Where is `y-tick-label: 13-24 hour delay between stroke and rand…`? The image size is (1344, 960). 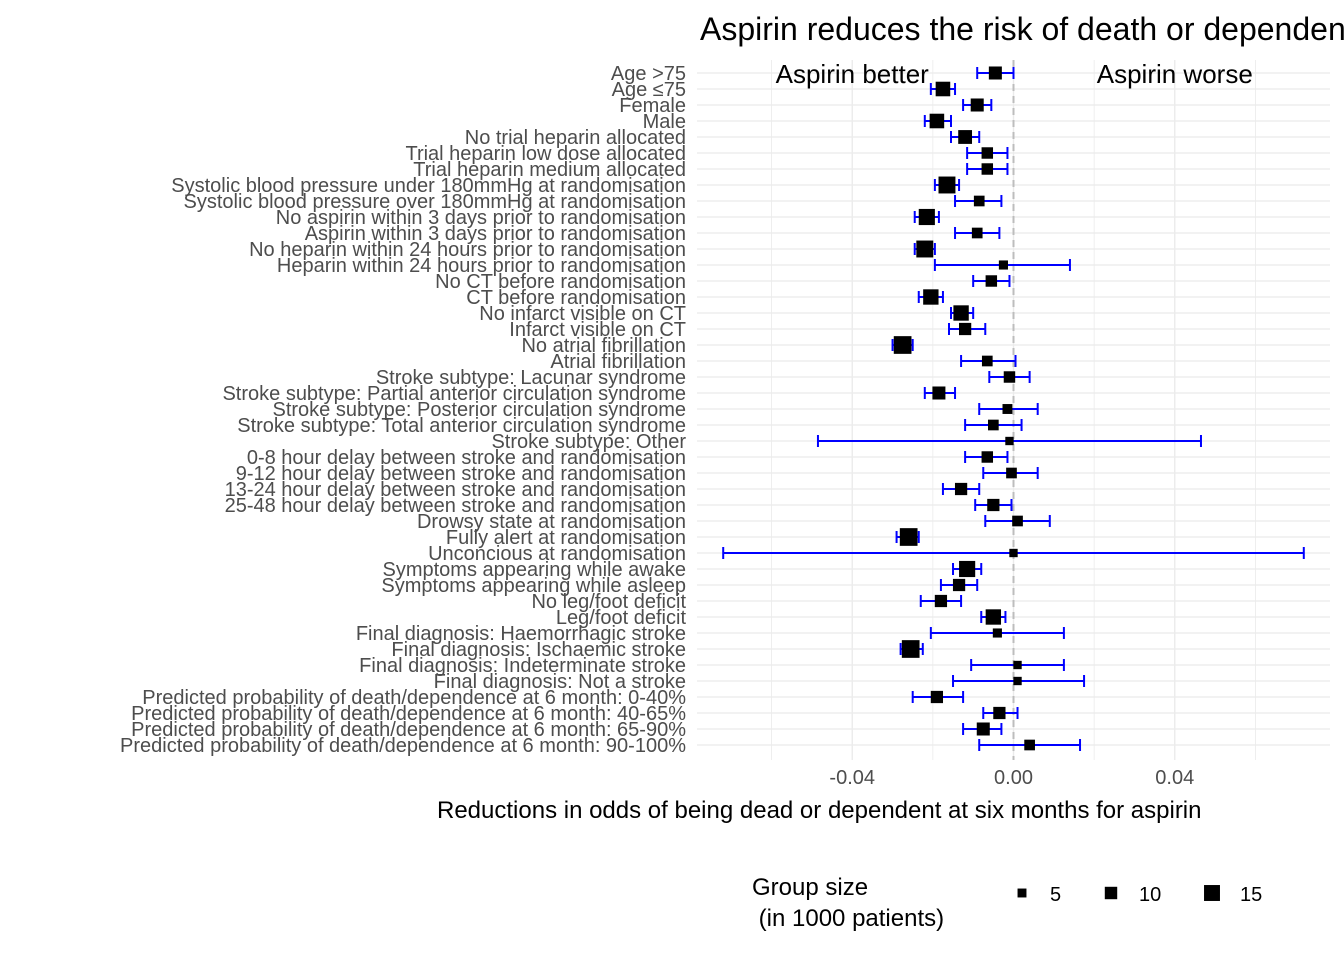
y-tick-label: 13-24 hour delay between stroke and rand… is located at coordinates (455, 490).